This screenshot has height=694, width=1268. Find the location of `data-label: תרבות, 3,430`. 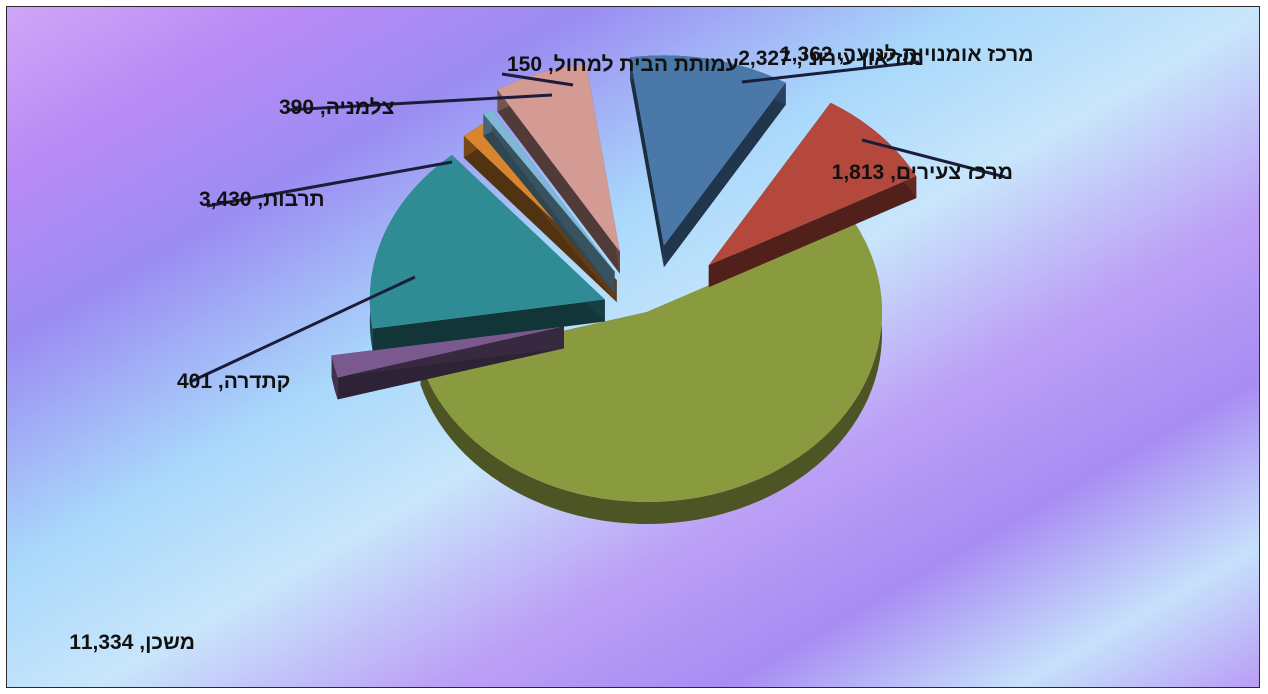

data-label: תרבות, 3,430 is located at coordinates (262, 199).